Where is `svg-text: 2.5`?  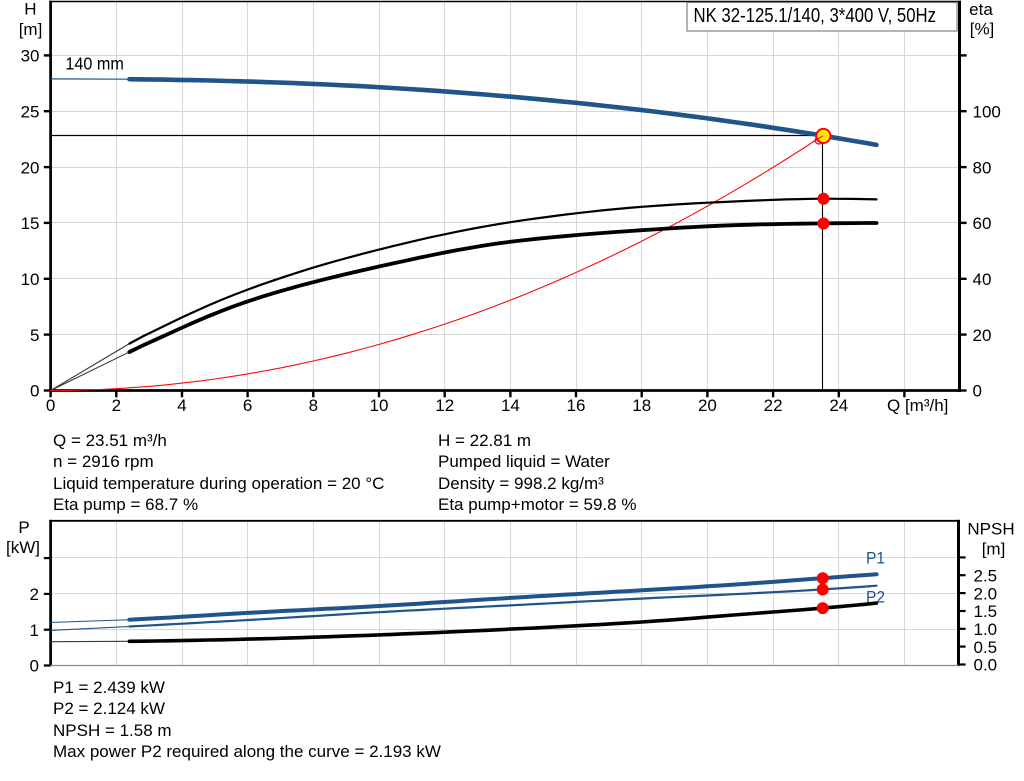 svg-text: 2.5 is located at coordinates (986, 575).